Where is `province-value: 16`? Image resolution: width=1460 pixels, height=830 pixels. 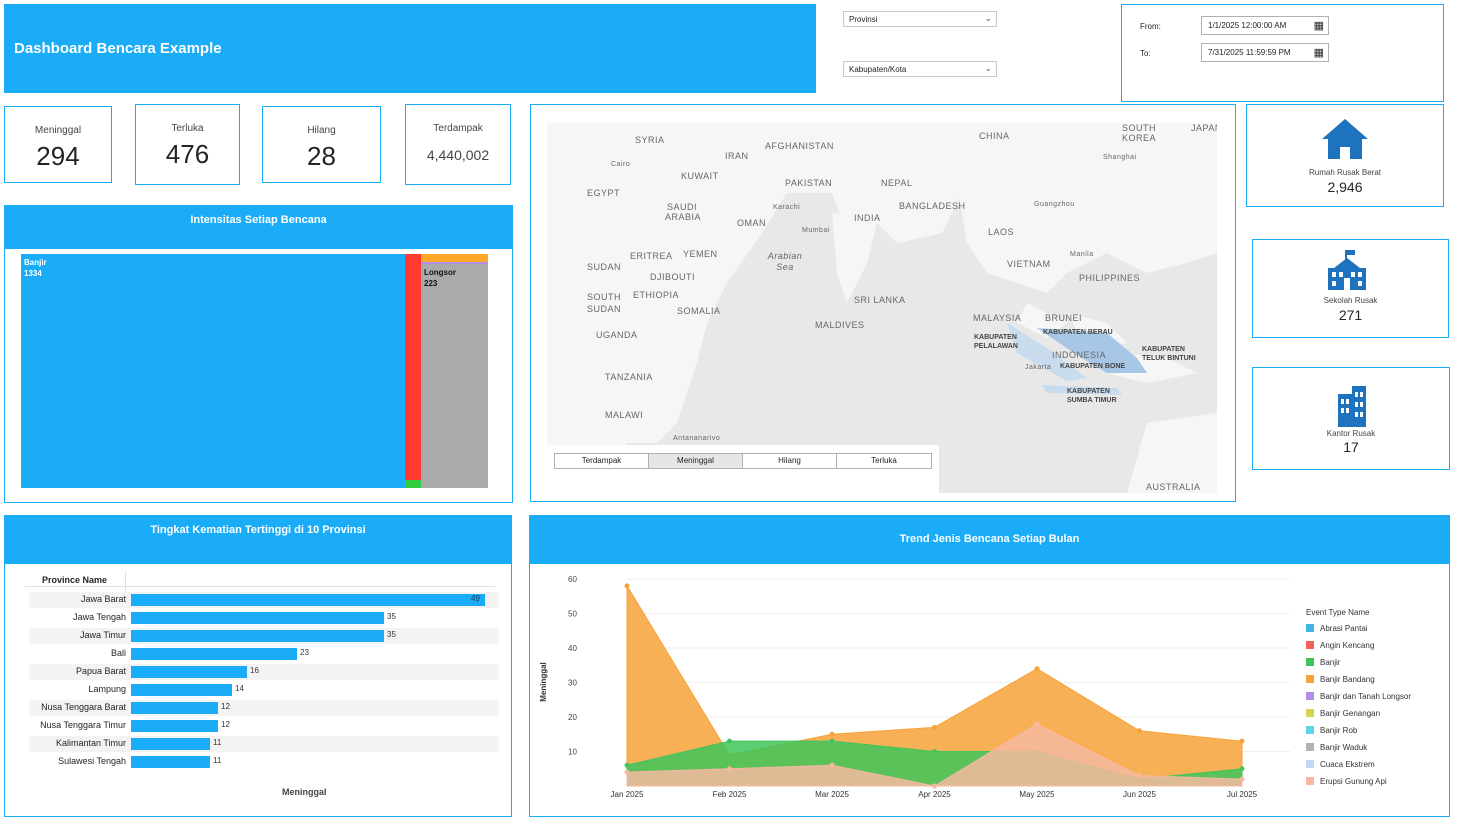 province-value: 16 is located at coordinates (254, 670).